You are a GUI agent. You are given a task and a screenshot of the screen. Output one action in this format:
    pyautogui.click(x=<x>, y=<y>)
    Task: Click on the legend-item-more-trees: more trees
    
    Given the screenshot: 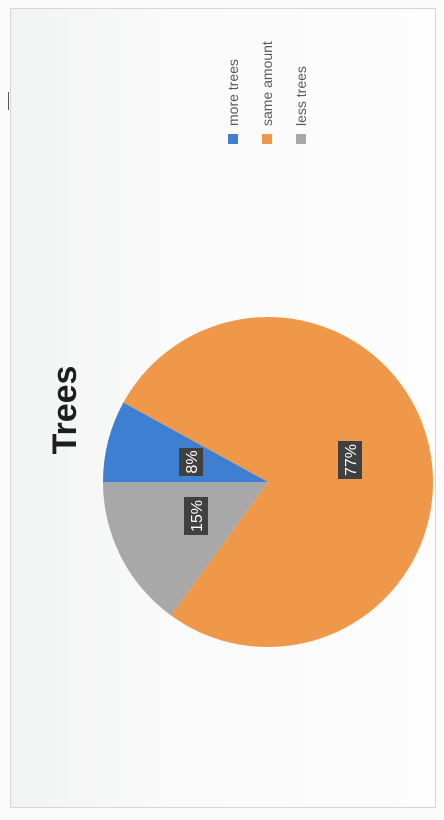 What is the action you would take?
    pyautogui.click(x=233, y=101)
    